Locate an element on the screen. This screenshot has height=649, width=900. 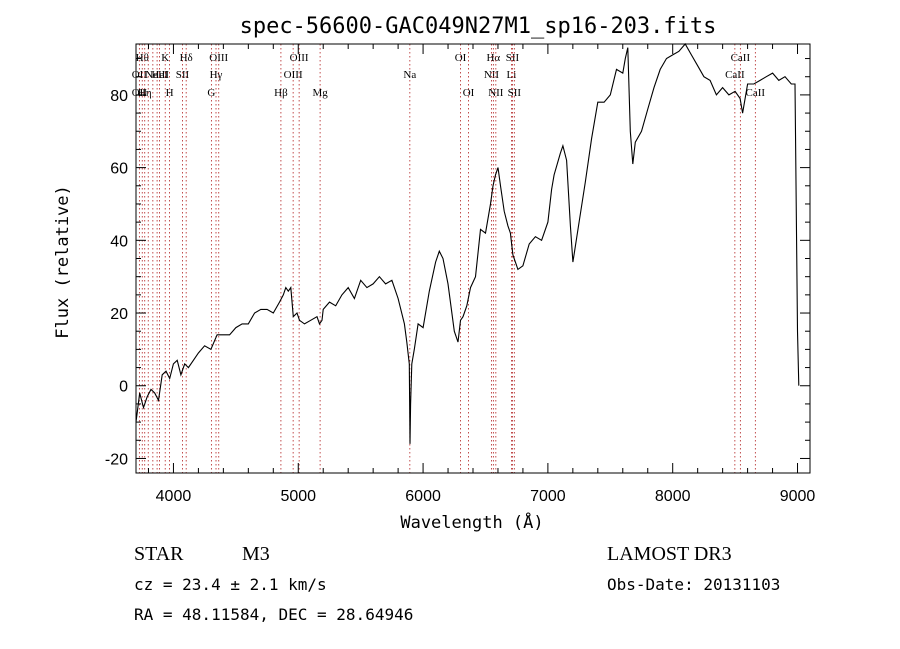
object-subclass: M3 is located at coordinates (256, 554).